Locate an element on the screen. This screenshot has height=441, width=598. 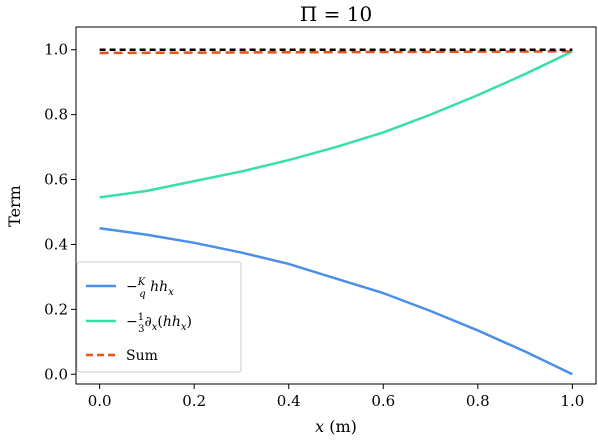
x-tick-label: 0.2 is located at coordinates (194, 401).